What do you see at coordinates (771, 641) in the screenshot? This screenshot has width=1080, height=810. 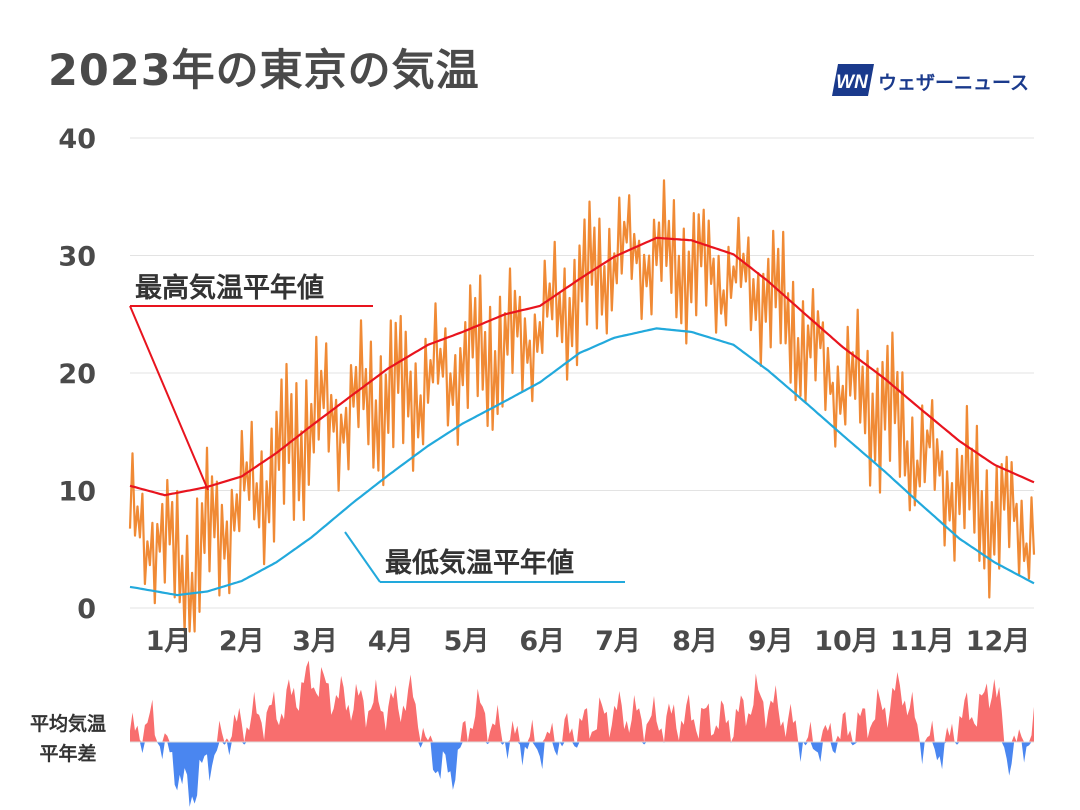 I see `x-tick-label: 9月` at bounding box center [771, 641].